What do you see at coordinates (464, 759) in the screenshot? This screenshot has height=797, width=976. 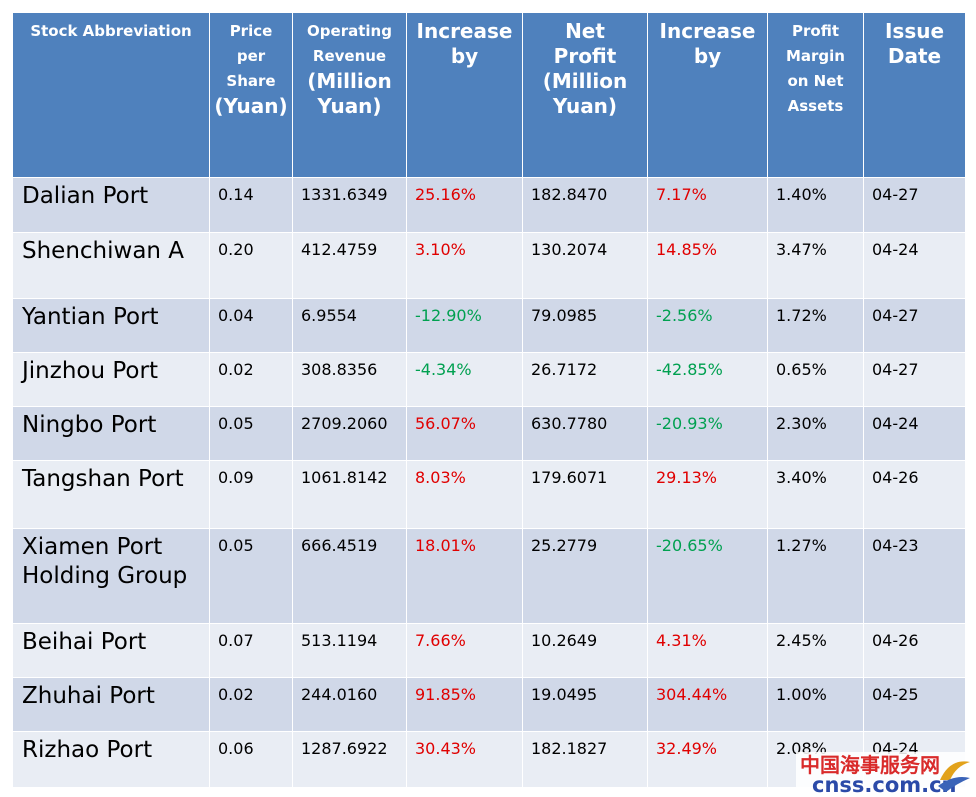 I see `cell-rev-increase: 30.43%` at bounding box center [464, 759].